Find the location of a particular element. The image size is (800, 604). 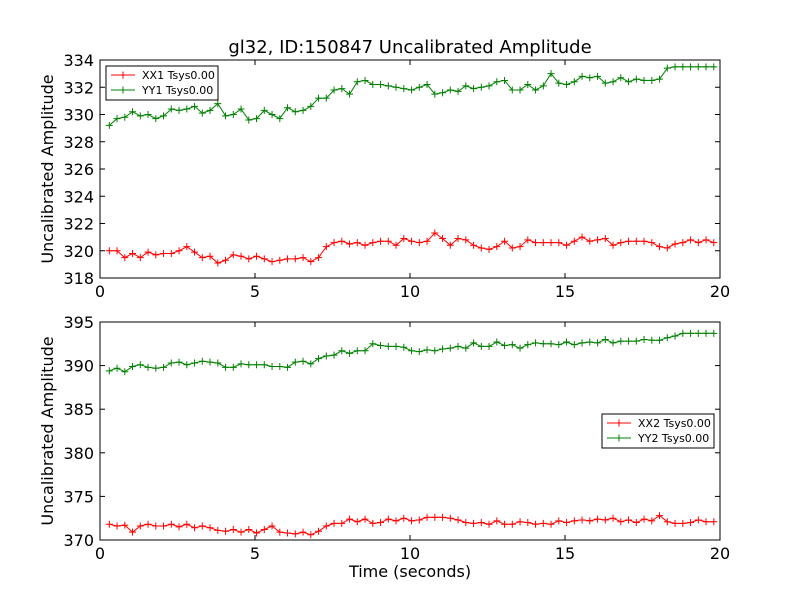

legend-label: XX1 Tsys0.00 is located at coordinates (178, 75).